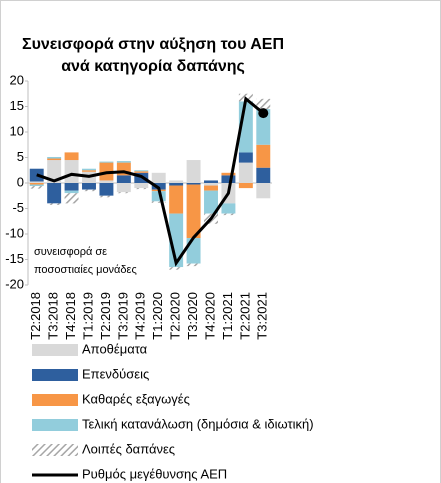 This screenshot has height=483, width=441. What do you see at coordinates (157, 316) in the screenshot?
I see `x-tick-label: T1:2020` at bounding box center [157, 316].